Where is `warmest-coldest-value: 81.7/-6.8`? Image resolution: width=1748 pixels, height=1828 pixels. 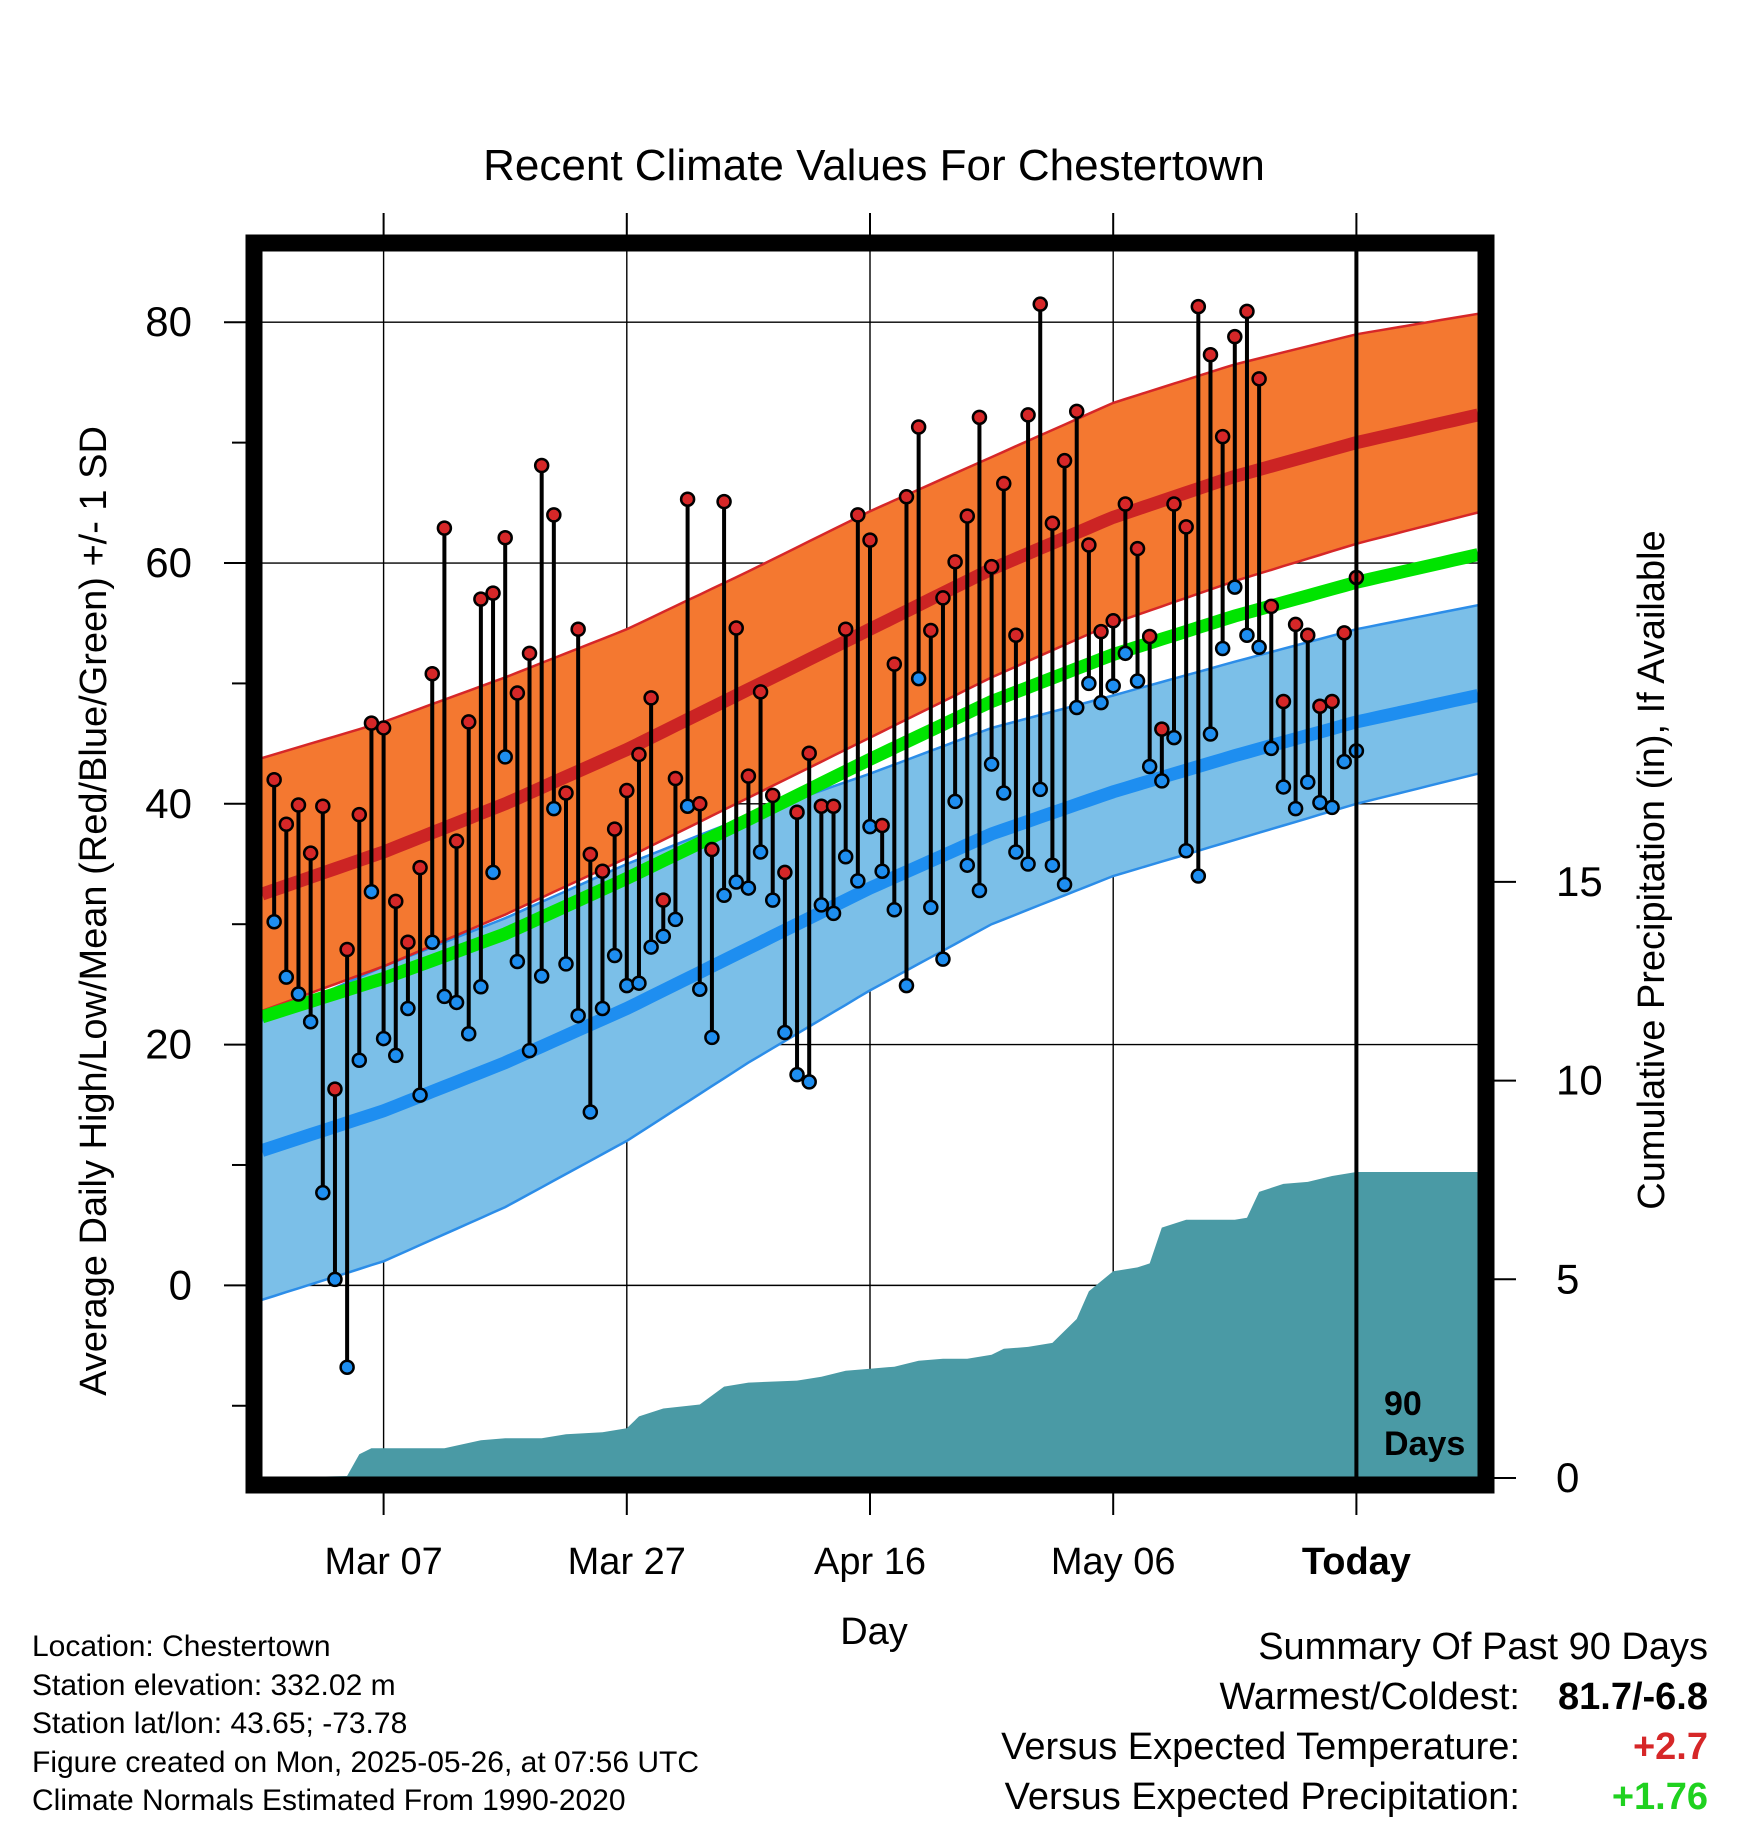 warmest-coldest-value: 81.7/-6.8 is located at coordinates (1633, 1697).